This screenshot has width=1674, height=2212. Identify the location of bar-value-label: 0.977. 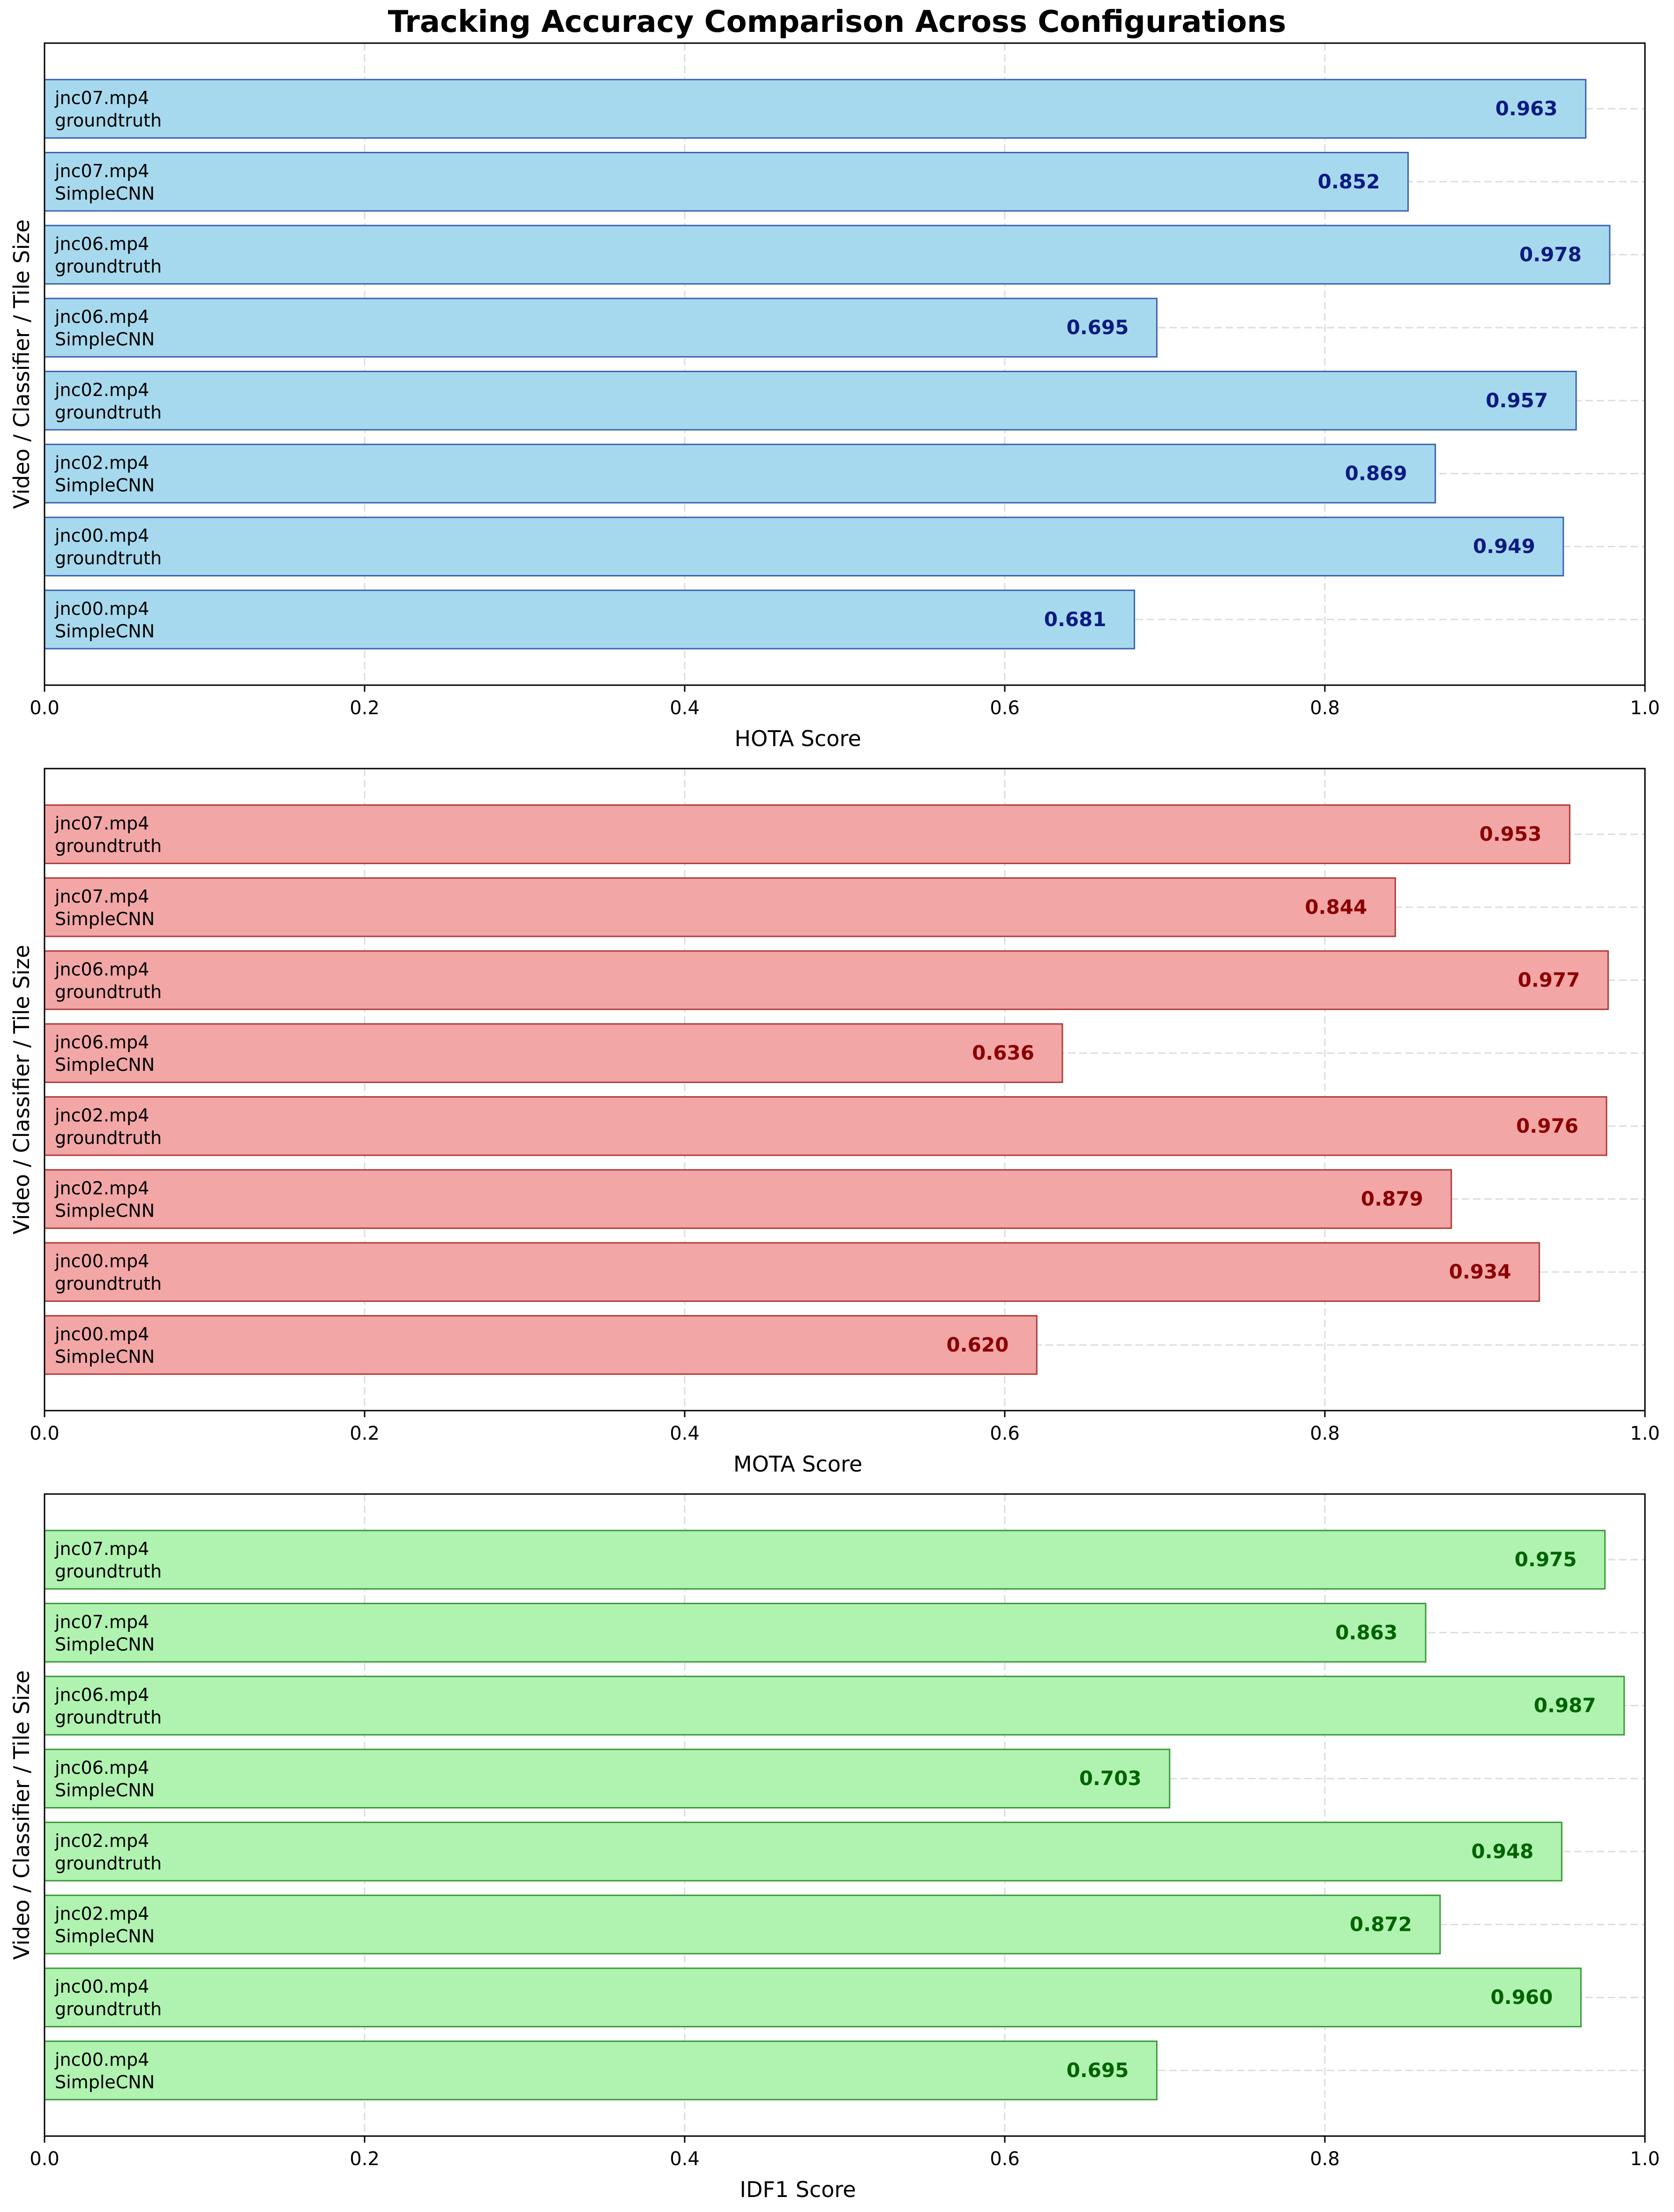
(1549, 979).